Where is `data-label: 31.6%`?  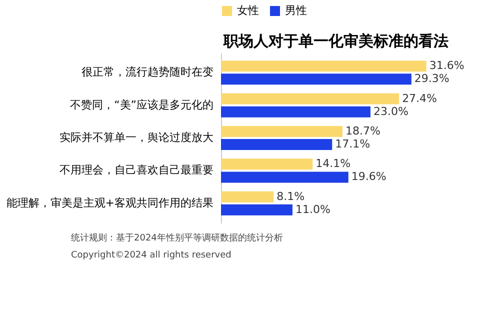 data-label: 31.6% is located at coordinates (446, 65).